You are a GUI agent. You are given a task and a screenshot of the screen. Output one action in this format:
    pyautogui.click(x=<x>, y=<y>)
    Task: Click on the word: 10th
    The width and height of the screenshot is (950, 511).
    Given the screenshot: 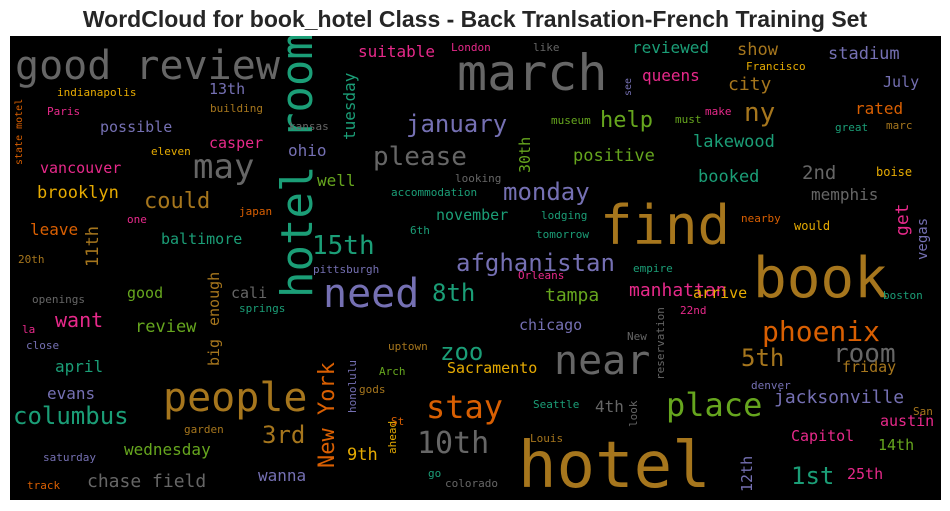 What is the action you would take?
    pyautogui.click(x=453, y=443)
    